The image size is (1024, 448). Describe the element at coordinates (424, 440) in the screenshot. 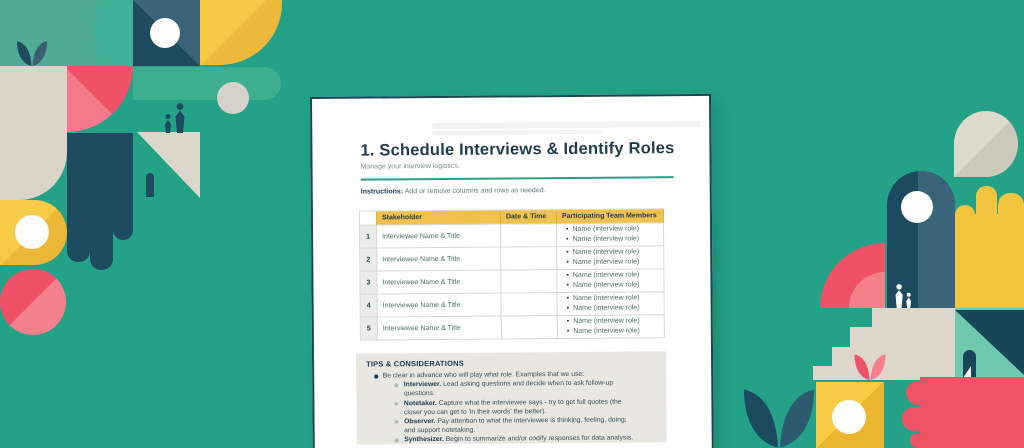

I see `role-name: Synthesizer.` at that location.